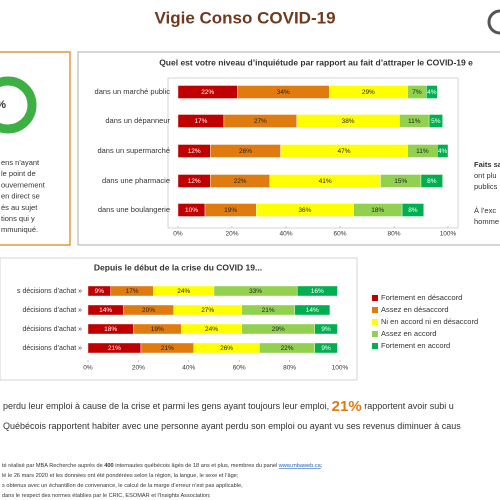 This screenshot has height=500, width=500. What do you see at coordinates (400, 181) in the screenshot?
I see `value-label: 15%` at bounding box center [400, 181].